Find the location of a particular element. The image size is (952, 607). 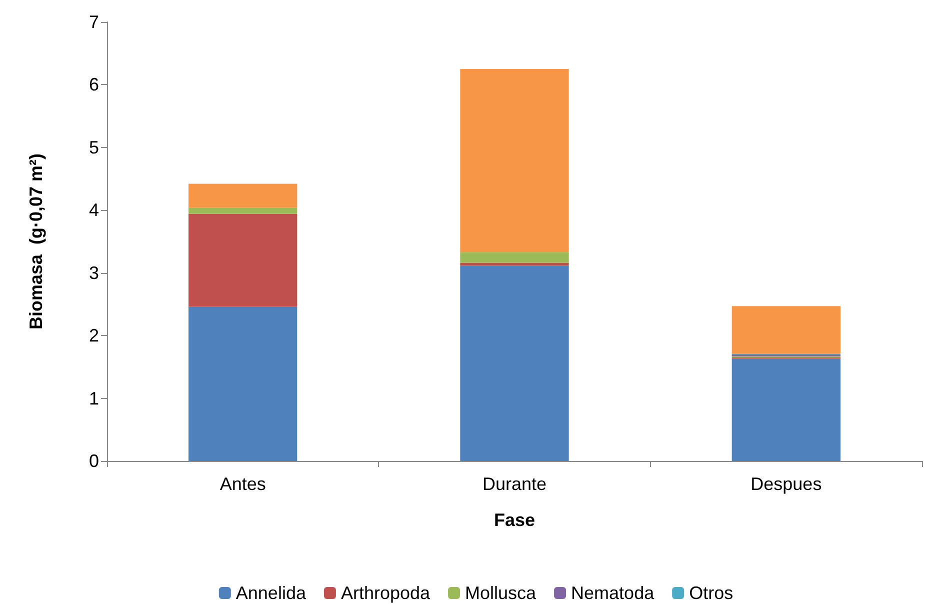

y-tick-label: 6 is located at coordinates (93, 84).